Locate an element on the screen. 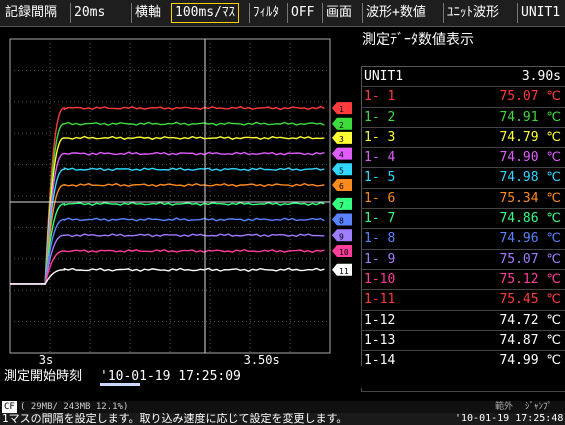 Image resolution: width=565 pixels, height=425 pixels. table-row: 1-12 74.72 ℃ is located at coordinates (463, 321).